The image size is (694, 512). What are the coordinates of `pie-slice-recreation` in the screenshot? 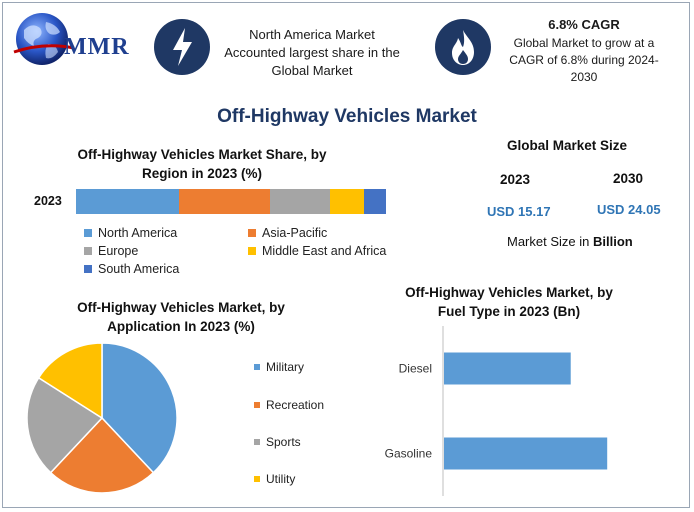 It's located at (102, 455).